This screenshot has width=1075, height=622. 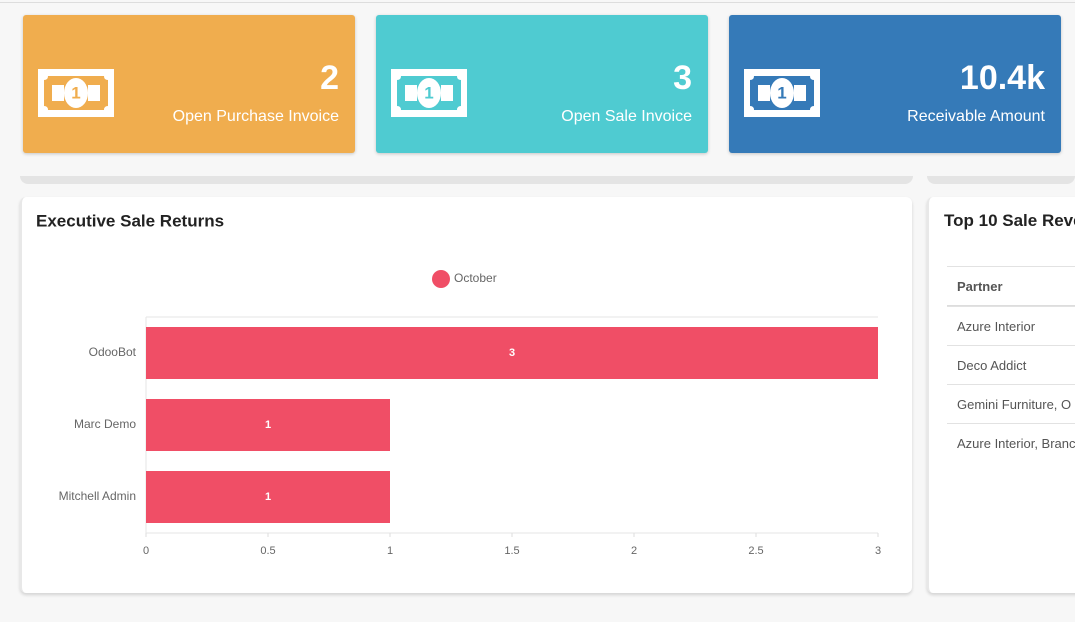 I want to click on legend-label: October, so click(x=475, y=278).